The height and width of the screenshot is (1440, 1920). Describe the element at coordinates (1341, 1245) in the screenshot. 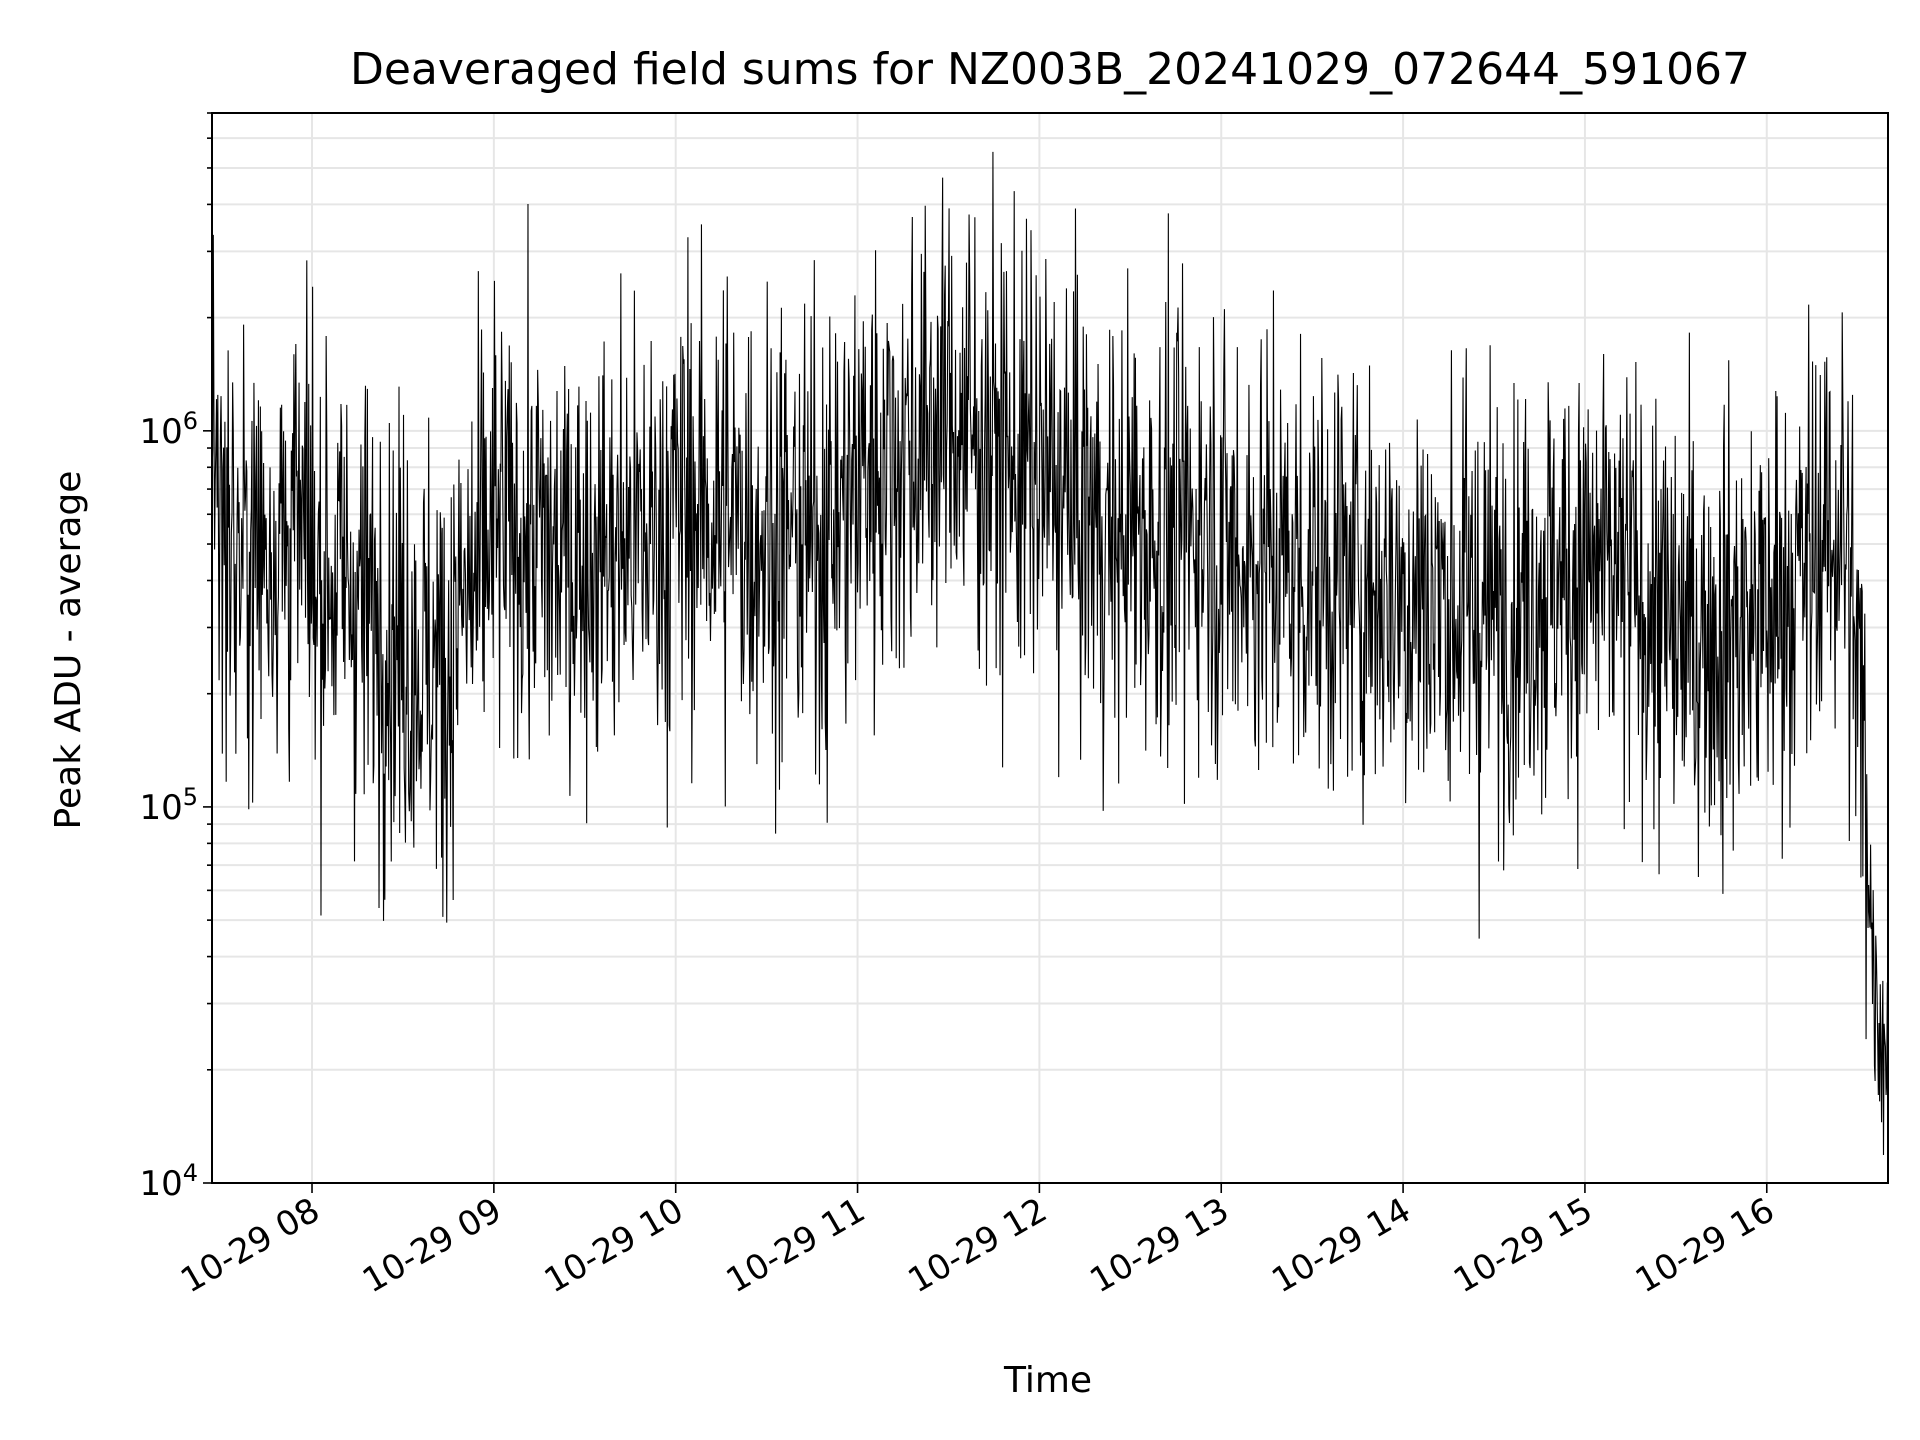

I see `x-tick-label: 10-29 14` at that location.